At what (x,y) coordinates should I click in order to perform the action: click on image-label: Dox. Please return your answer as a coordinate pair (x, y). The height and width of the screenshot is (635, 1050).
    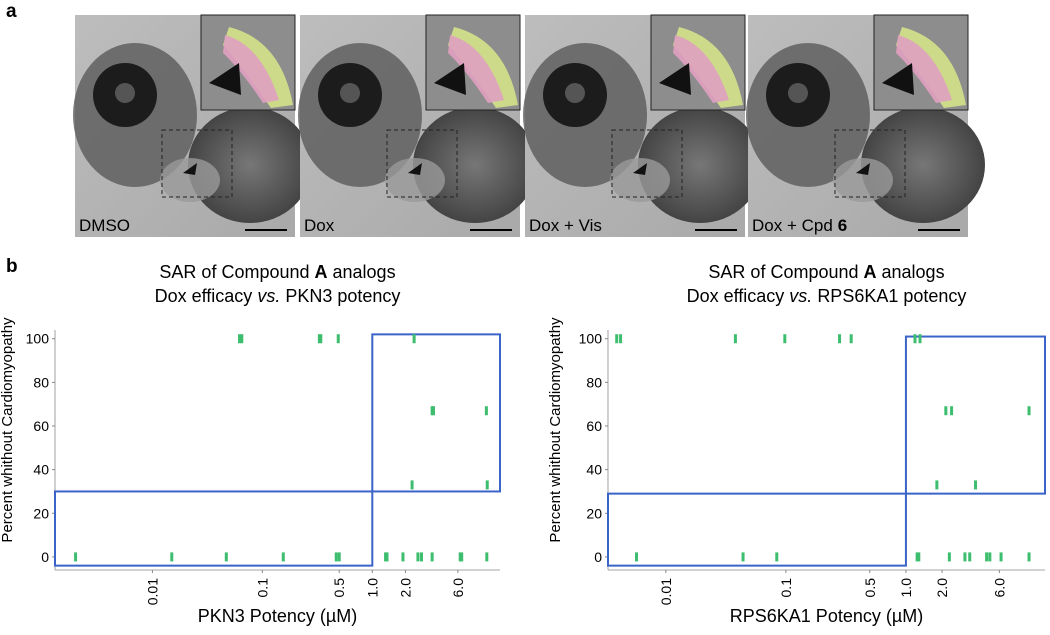
    Looking at the image, I should click on (319, 225).